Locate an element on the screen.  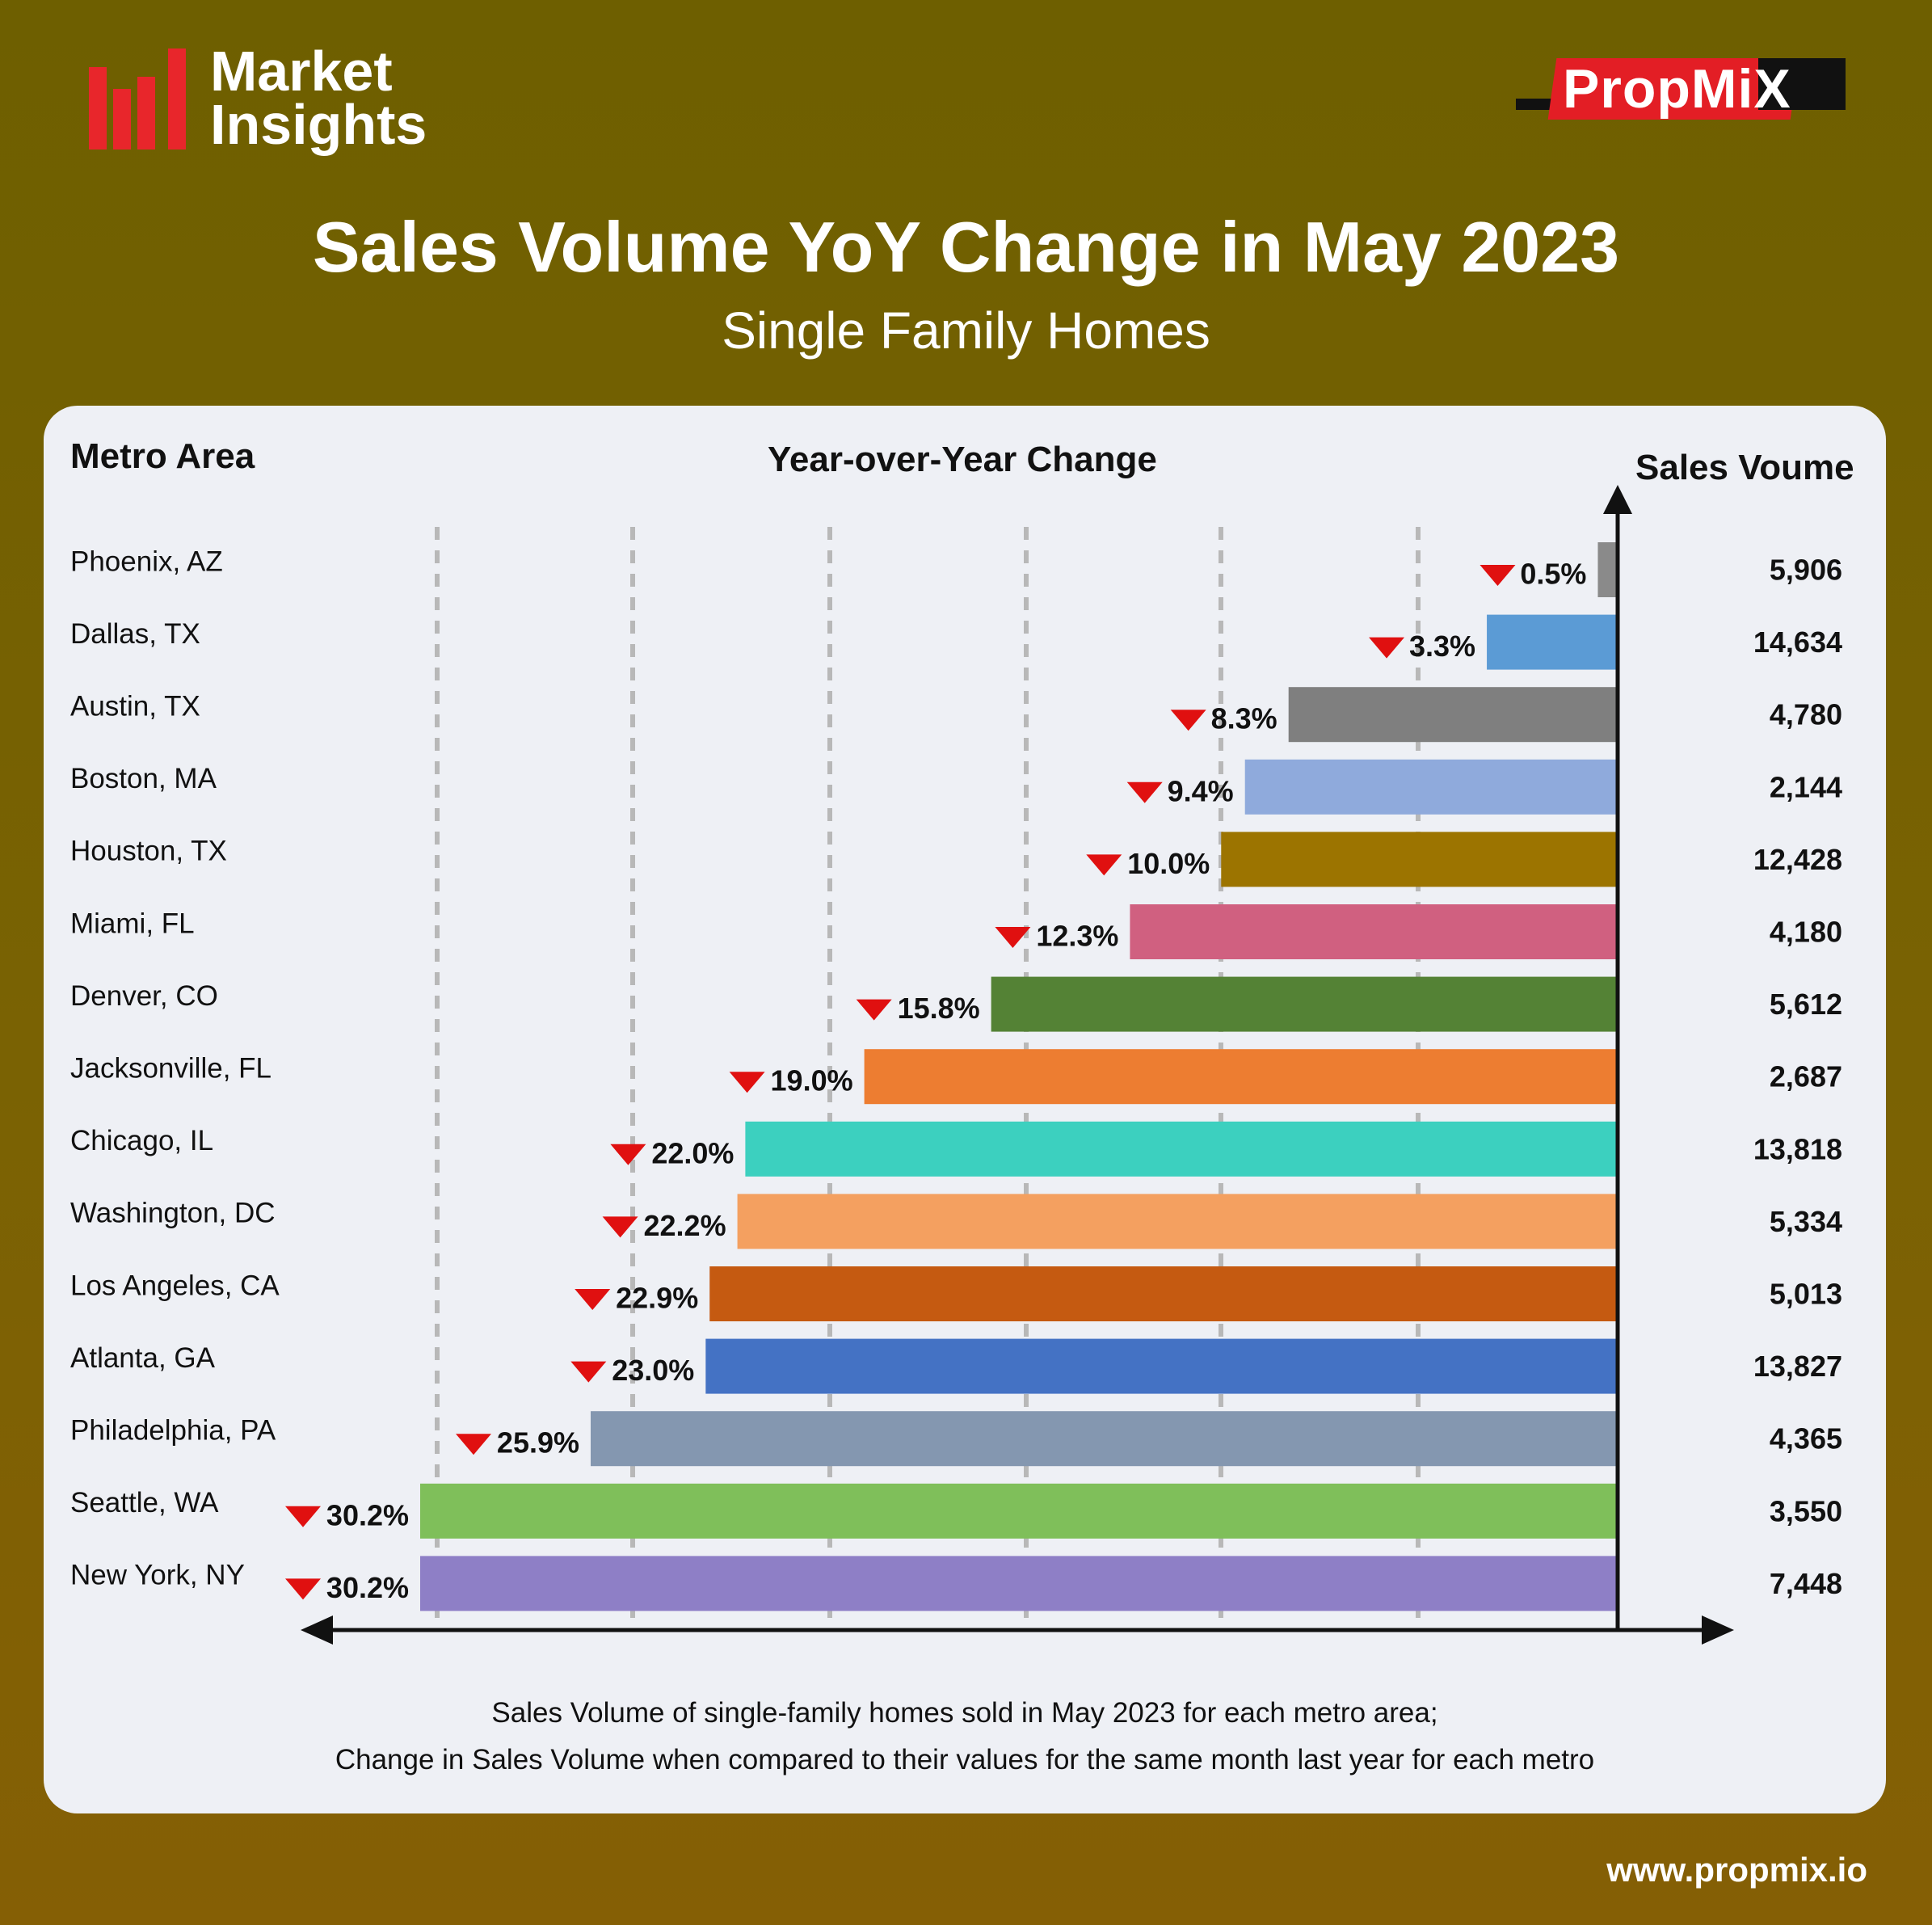
value-label-jacksonville-fl: 19.0% is located at coordinates (812, 1081).